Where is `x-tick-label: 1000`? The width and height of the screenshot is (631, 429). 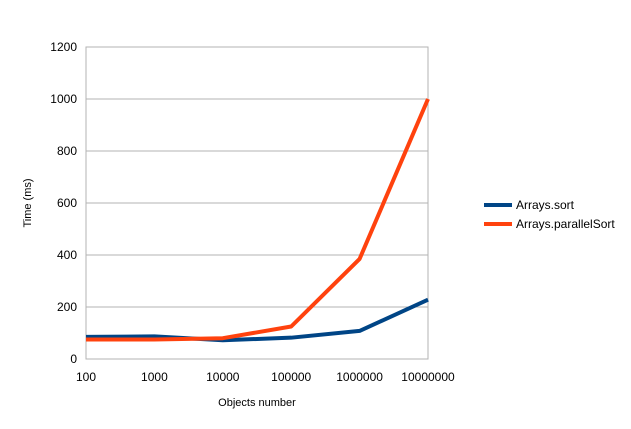 x-tick-label: 1000 is located at coordinates (154, 377).